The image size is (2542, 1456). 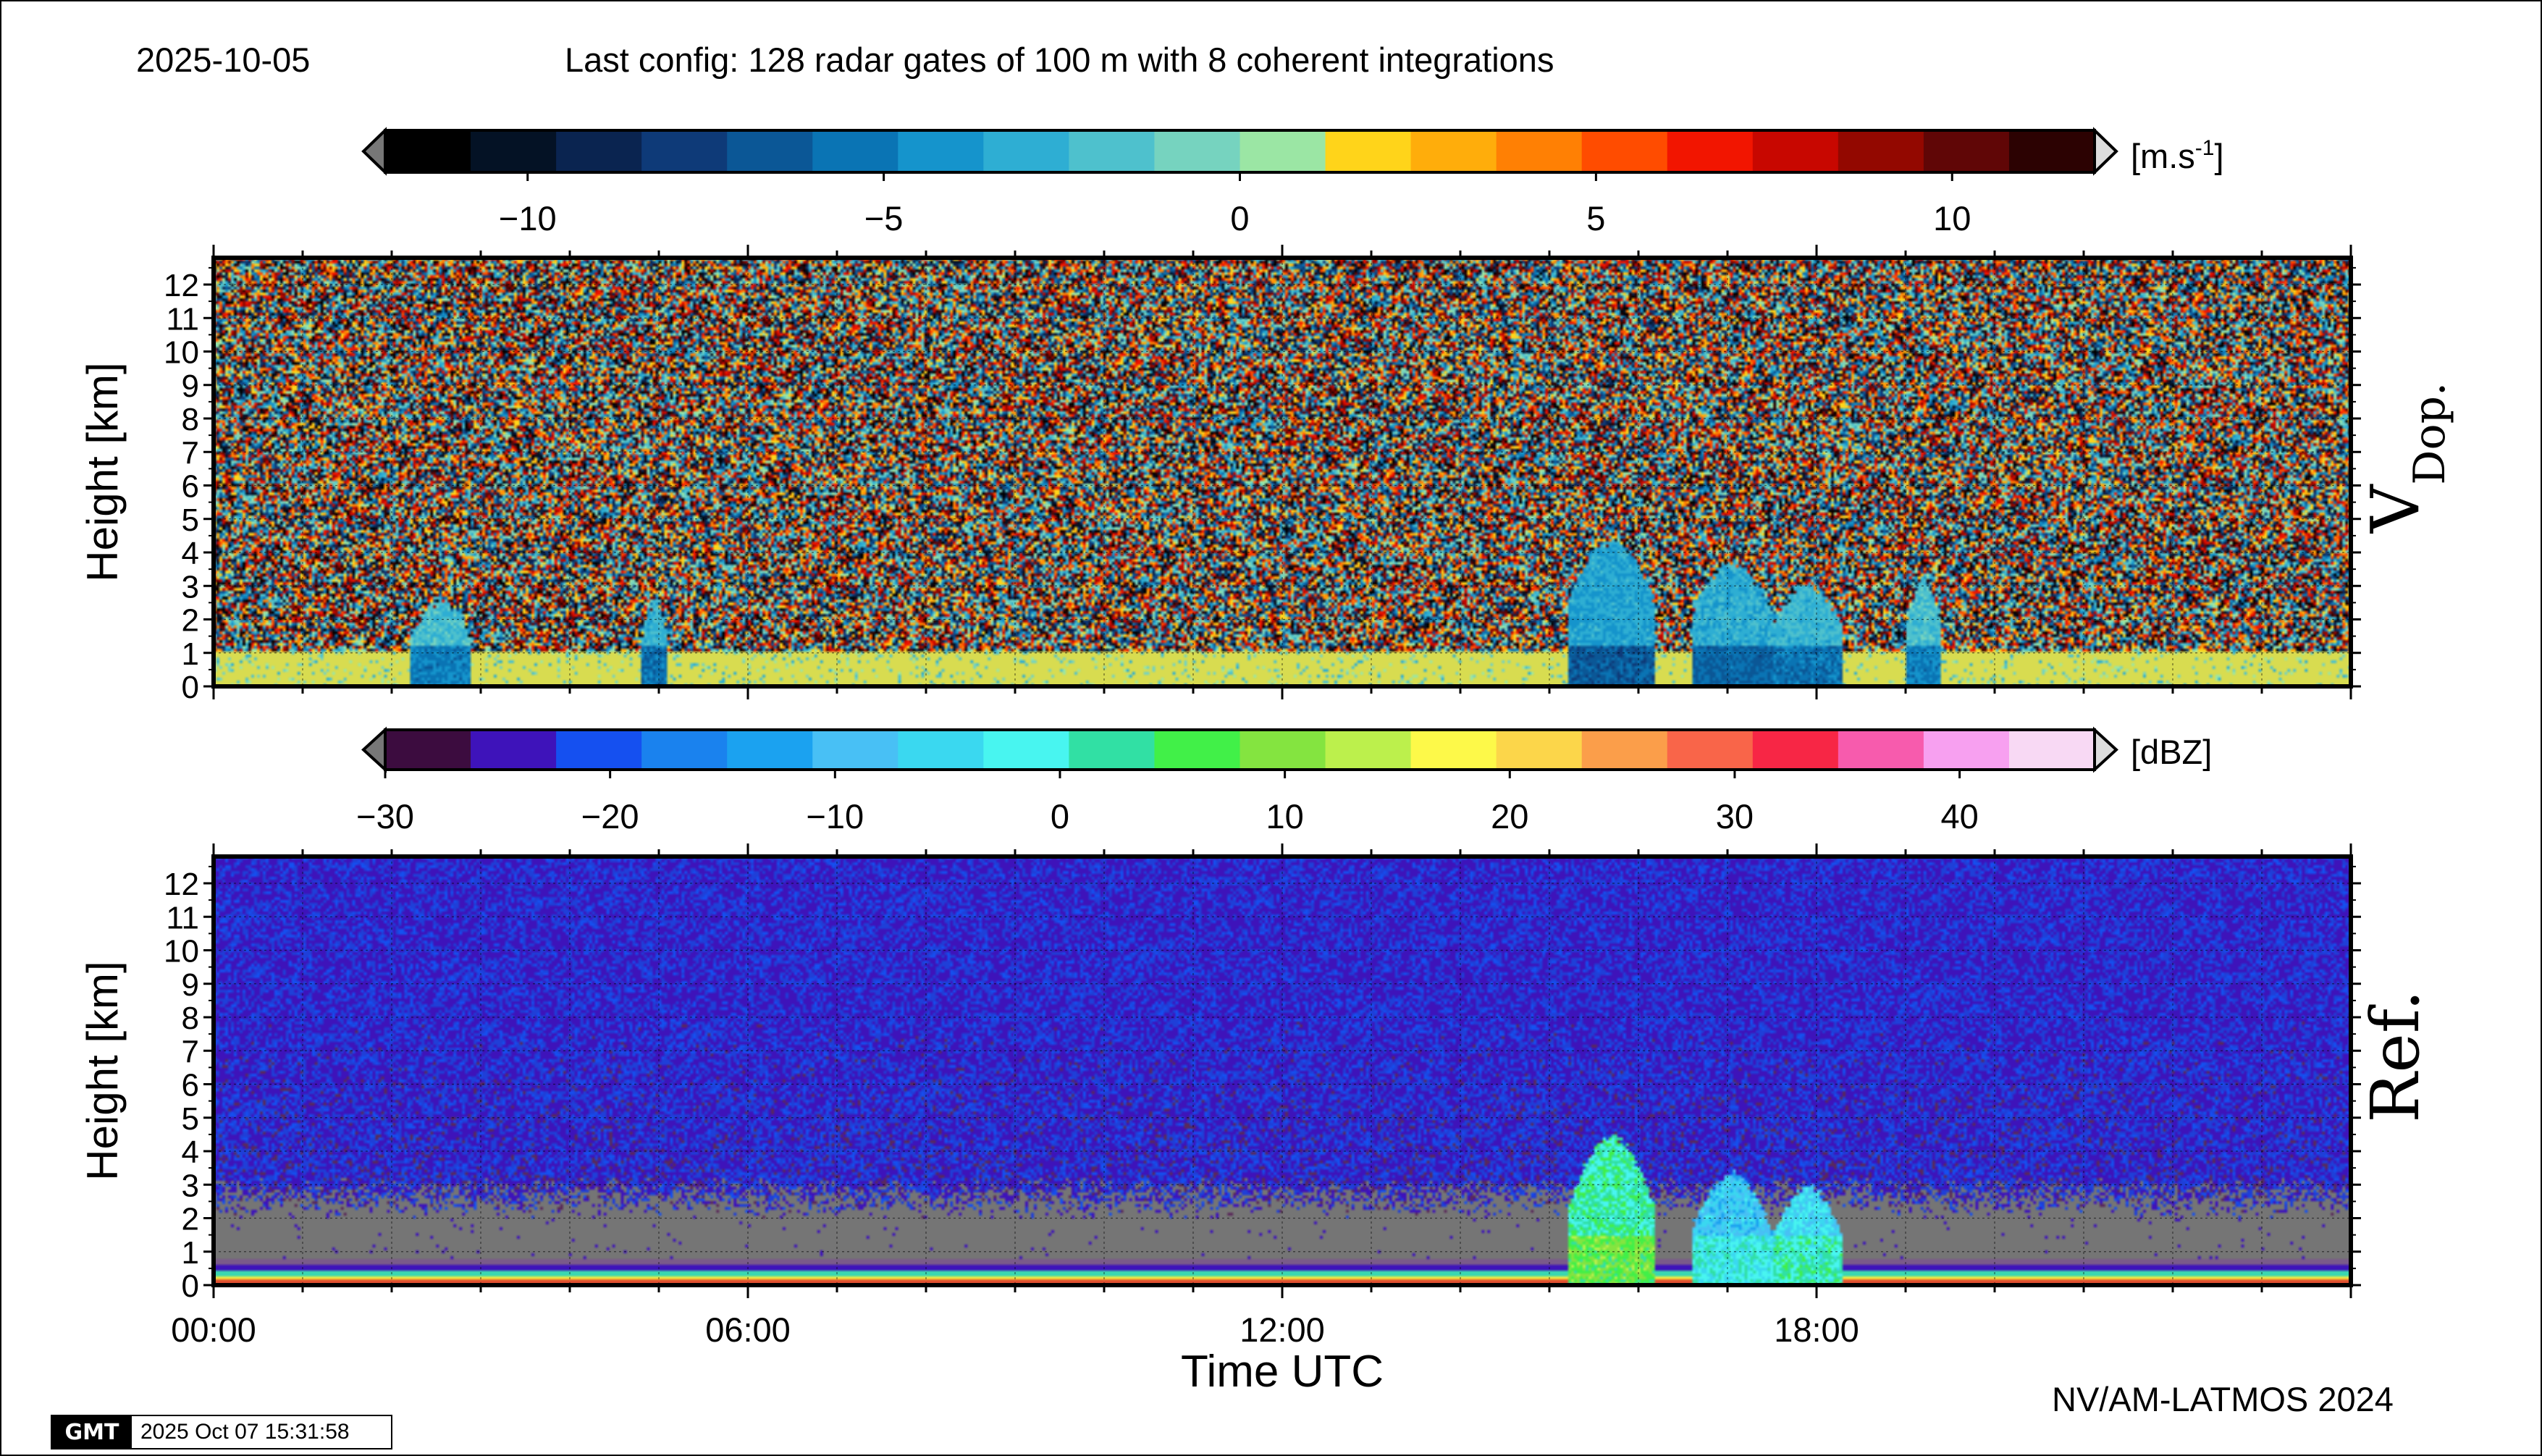 What do you see at coordinates (385, 816) in the screenshot?
I see `colorbar-tick-label: −30` at bounding box center [385, 816].